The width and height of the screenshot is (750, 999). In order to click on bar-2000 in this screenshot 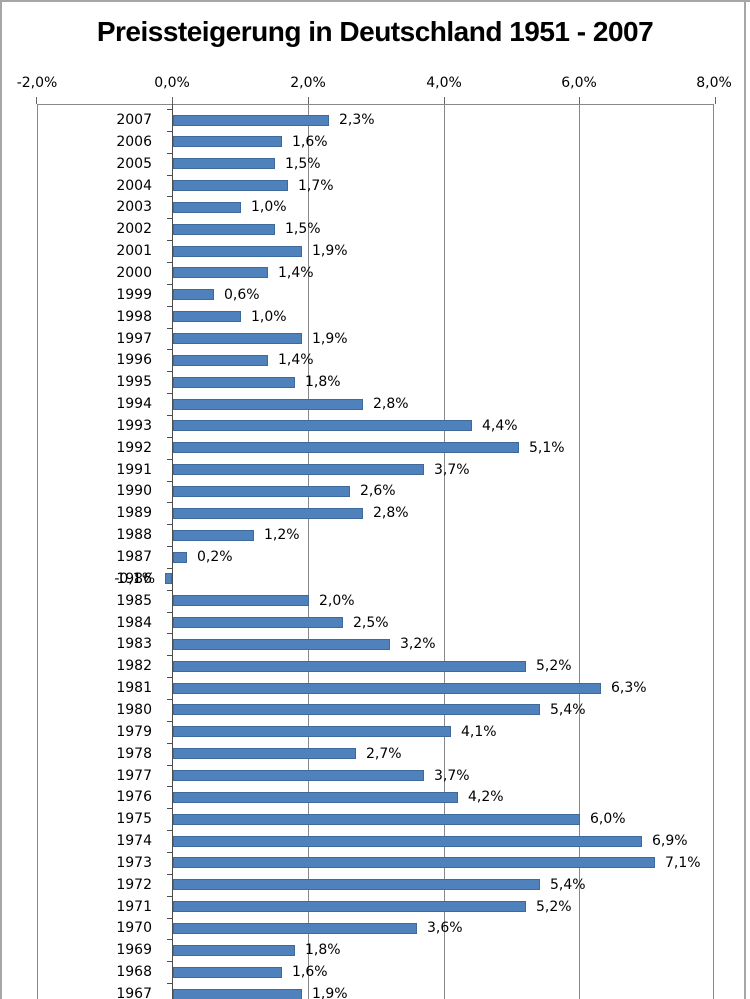, I will do `click(220, 272)`.